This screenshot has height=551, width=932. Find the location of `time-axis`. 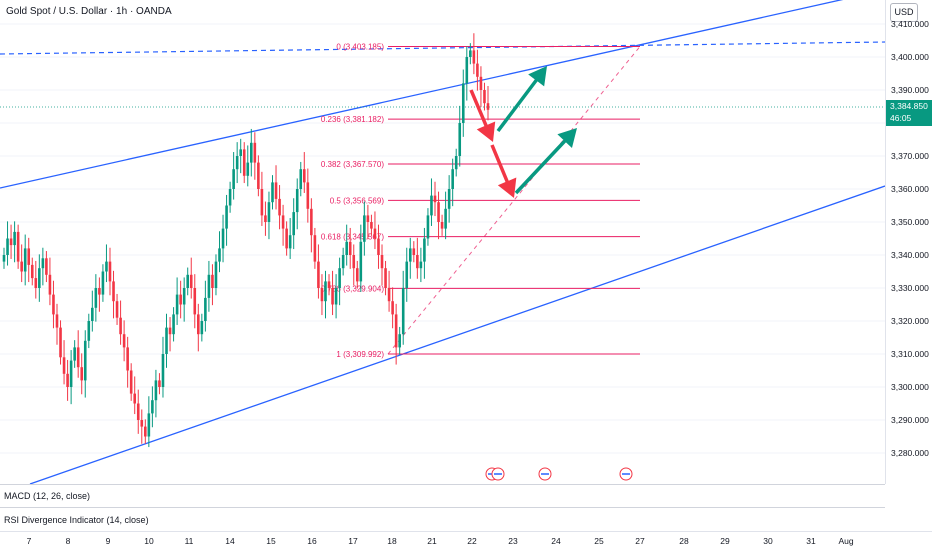

time-axis is located at coordinates (466, 541).